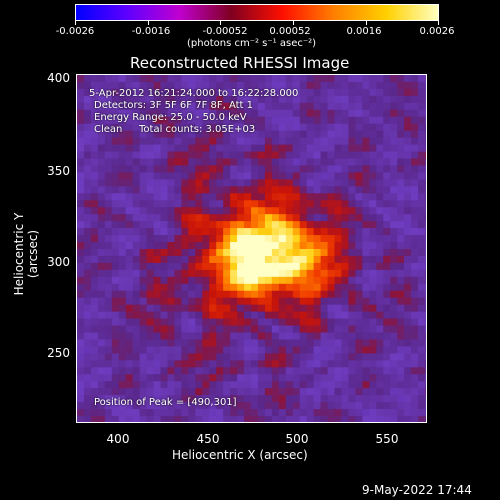 The width and height of the screenshot is (500, 500). I want to click on plot-title: Reconstructed RHESSI Image, so click(240, 63).